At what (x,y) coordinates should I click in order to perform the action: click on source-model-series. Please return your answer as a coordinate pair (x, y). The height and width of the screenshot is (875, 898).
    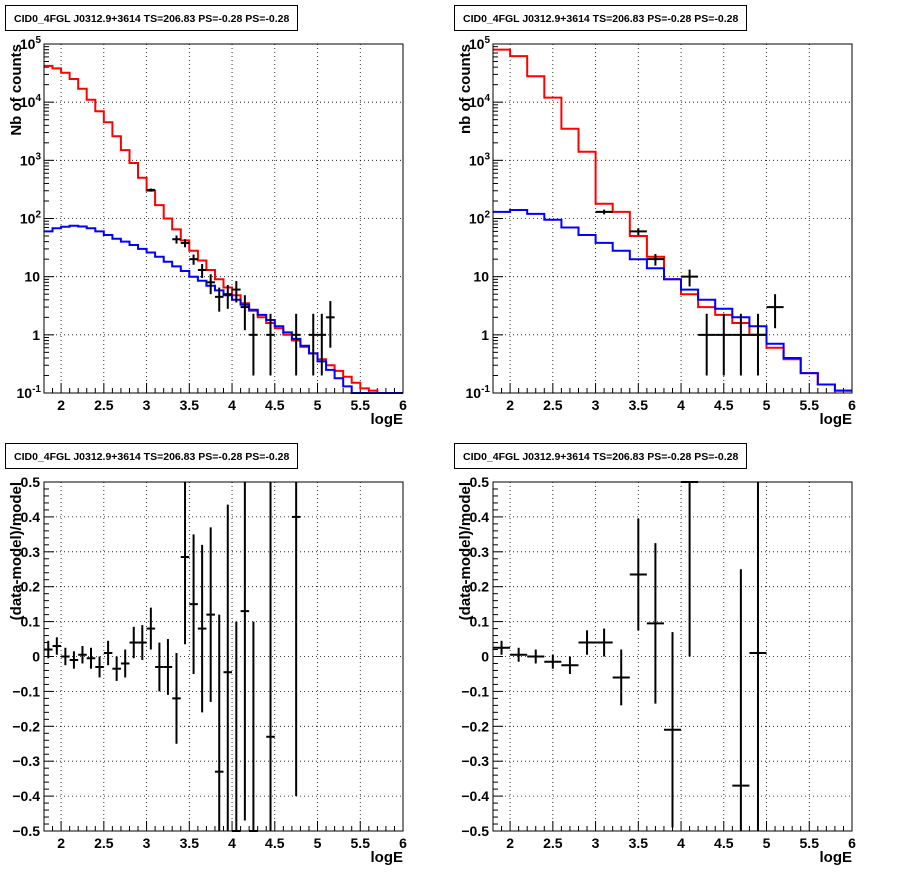
    Looking at the image, I should click on (223, 309).